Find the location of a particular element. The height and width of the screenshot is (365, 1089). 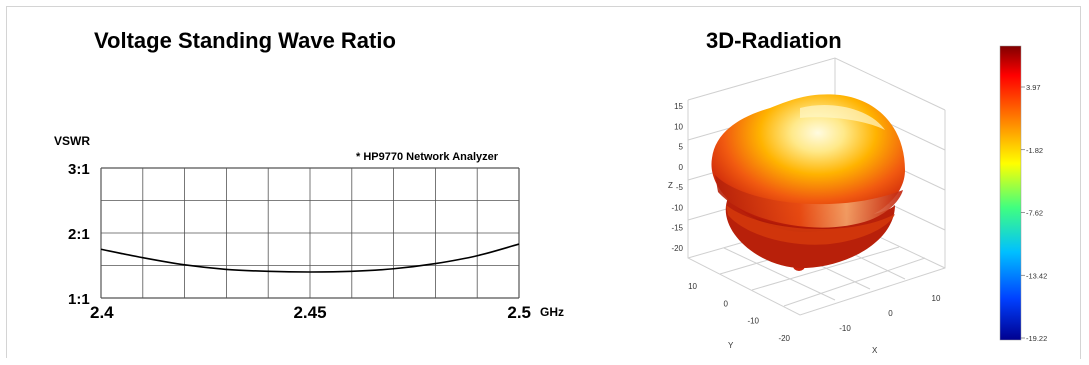

y-tick-label-3d: -20 is located at coordinates (784, 338).